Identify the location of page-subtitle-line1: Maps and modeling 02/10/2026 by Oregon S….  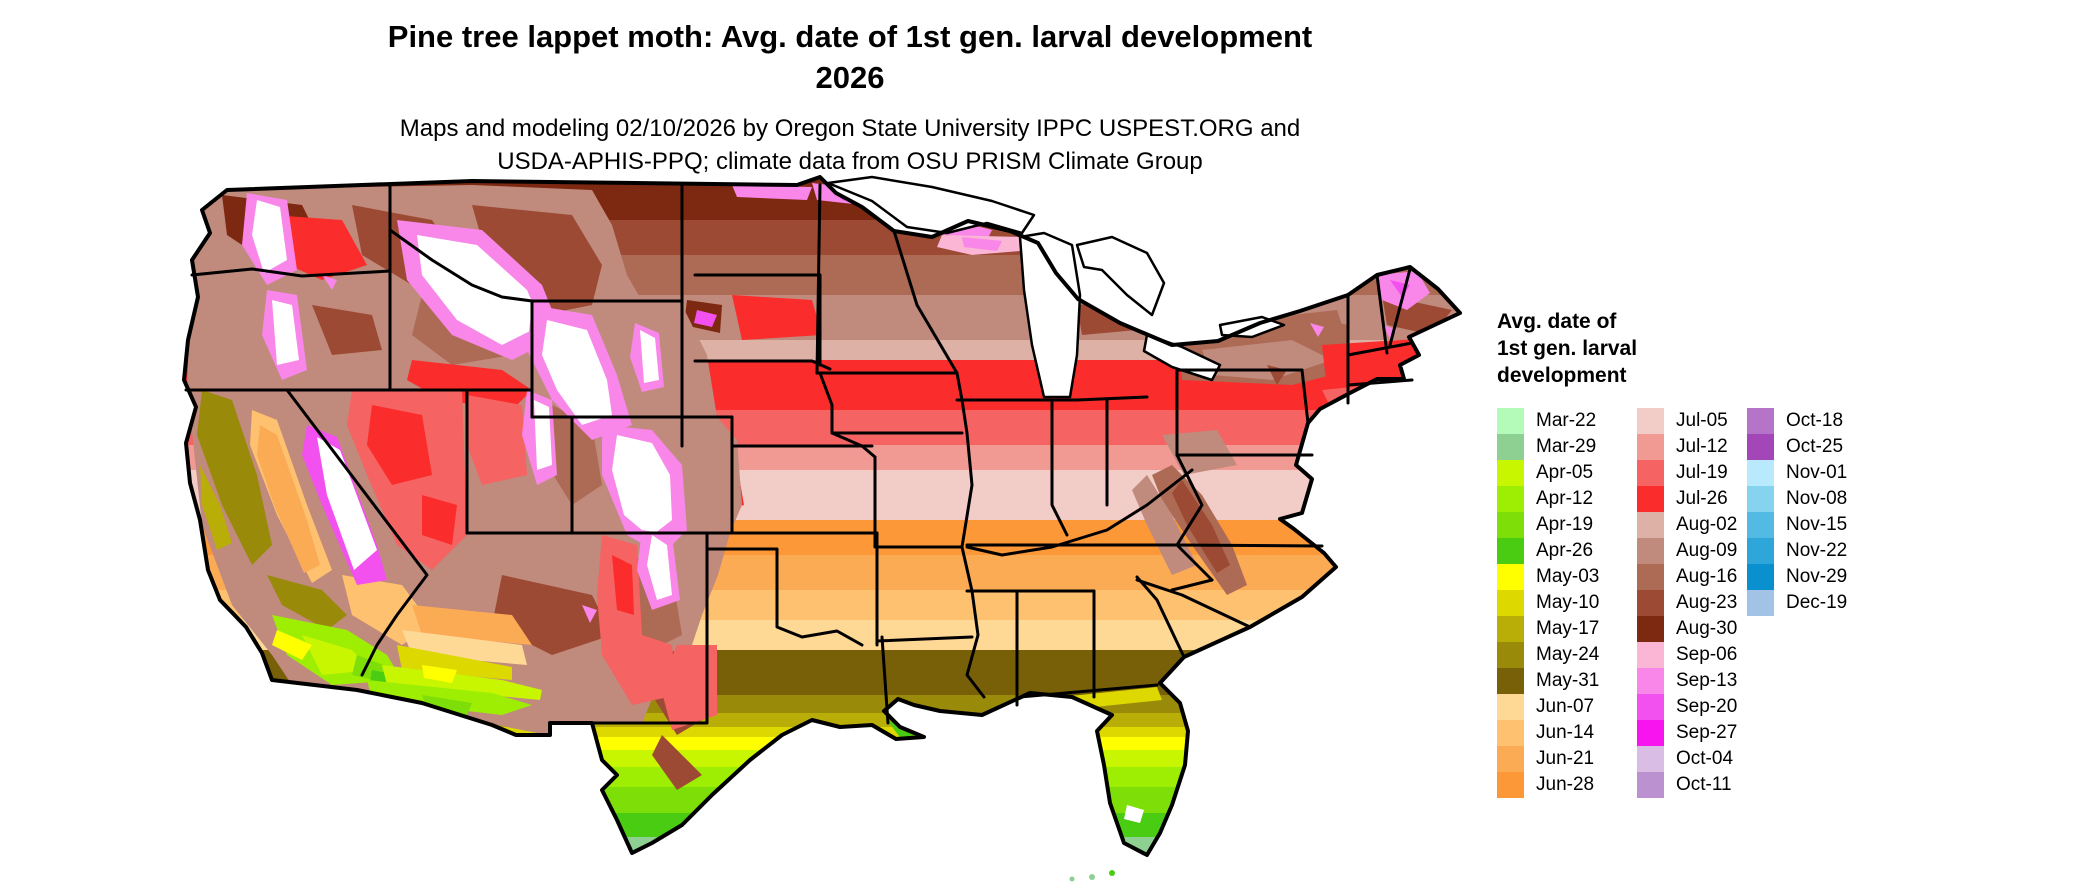
(850, 128).